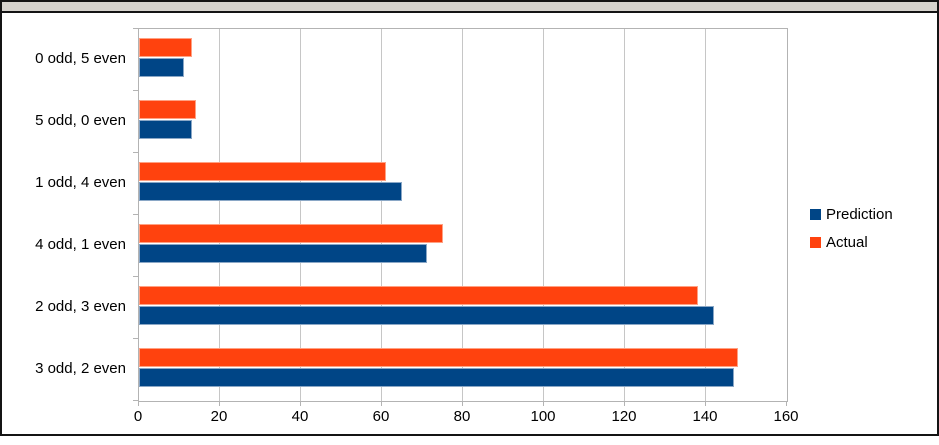 This screenshot has width=939, height=445. I want to click on category-label: 5 odd, 0 even, so click(80, 120).